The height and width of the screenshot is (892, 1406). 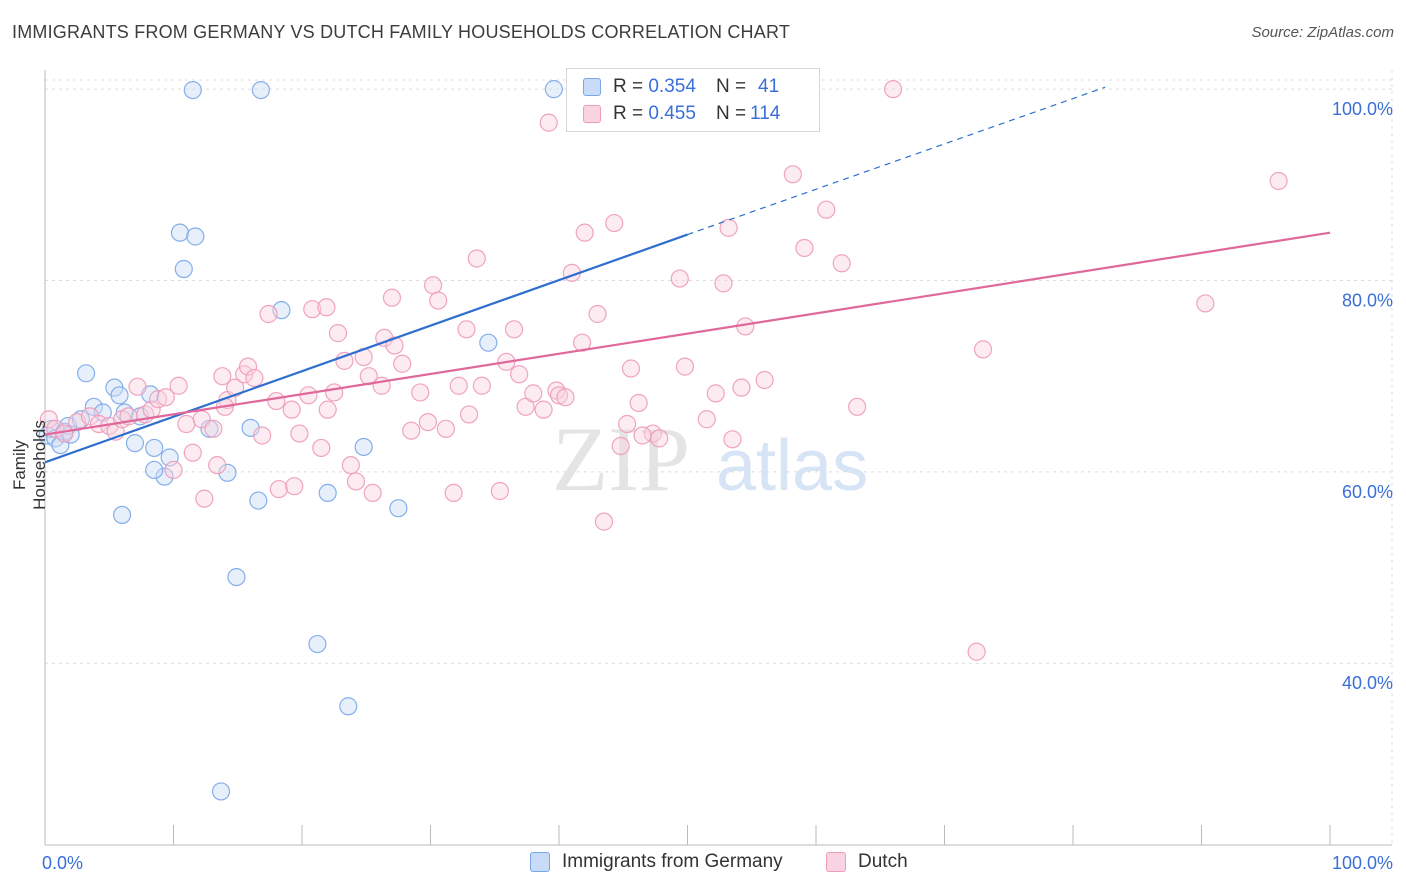 I want to click on legend-item-germany: Immigrants from Germany, so click(x=656, y=862).